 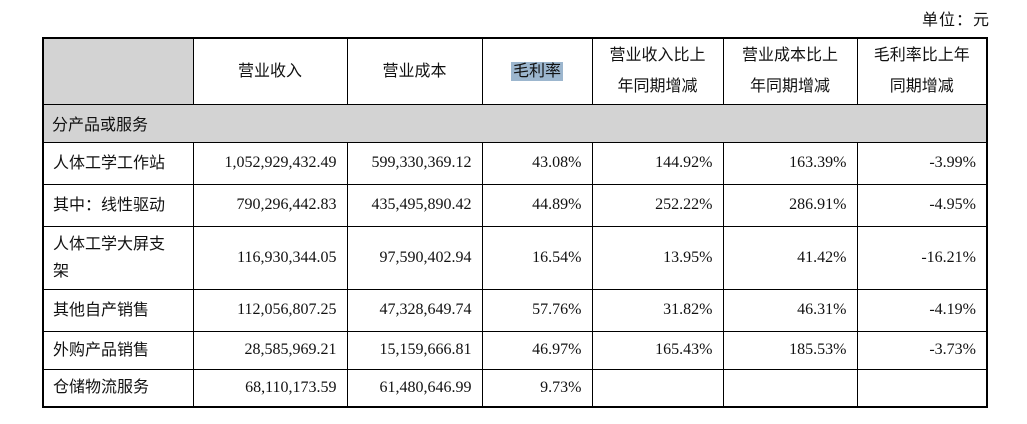 What do you see at coordinates (922, 163) in the screenshot?
I see `cell-margin-change: -3.99%` at bounding box center [922, 163].